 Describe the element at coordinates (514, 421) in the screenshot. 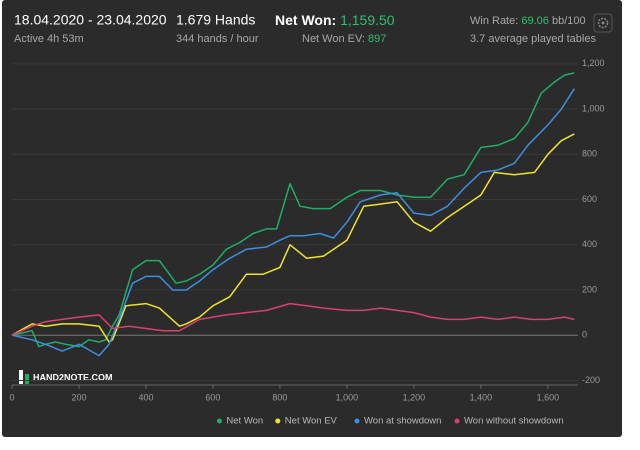

I see `legend-label: Won without showdown` at that location.